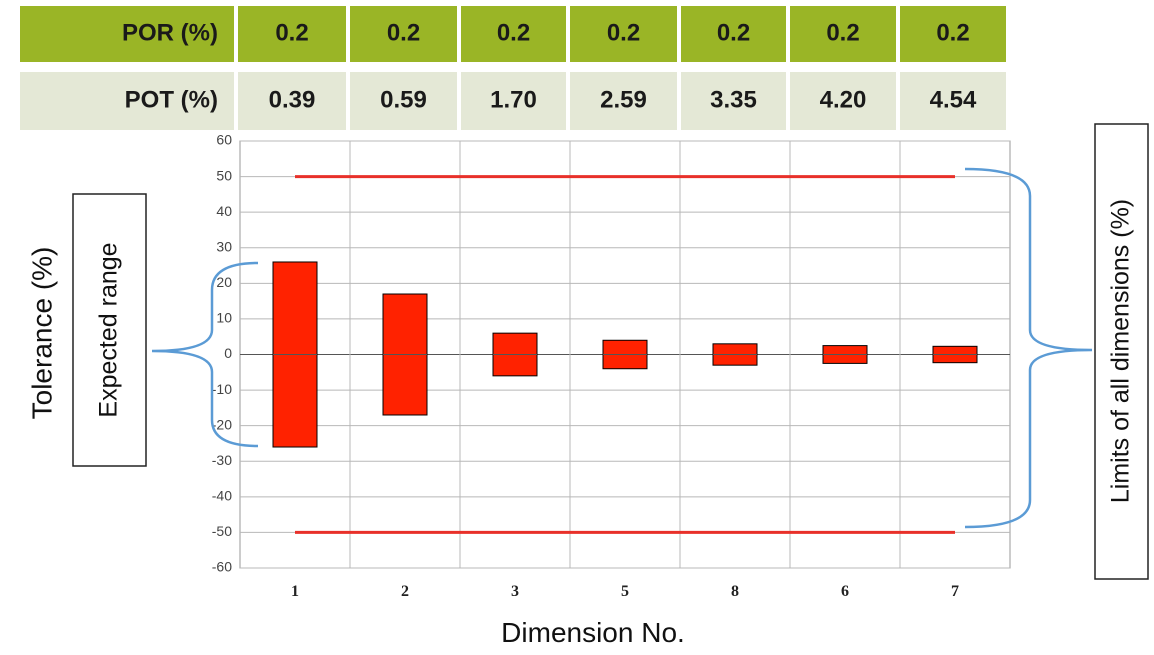 This screenshot has width=1154, height=655. I want to click on limits-label: Limits of all dimensions (%), so click(1121, 351).